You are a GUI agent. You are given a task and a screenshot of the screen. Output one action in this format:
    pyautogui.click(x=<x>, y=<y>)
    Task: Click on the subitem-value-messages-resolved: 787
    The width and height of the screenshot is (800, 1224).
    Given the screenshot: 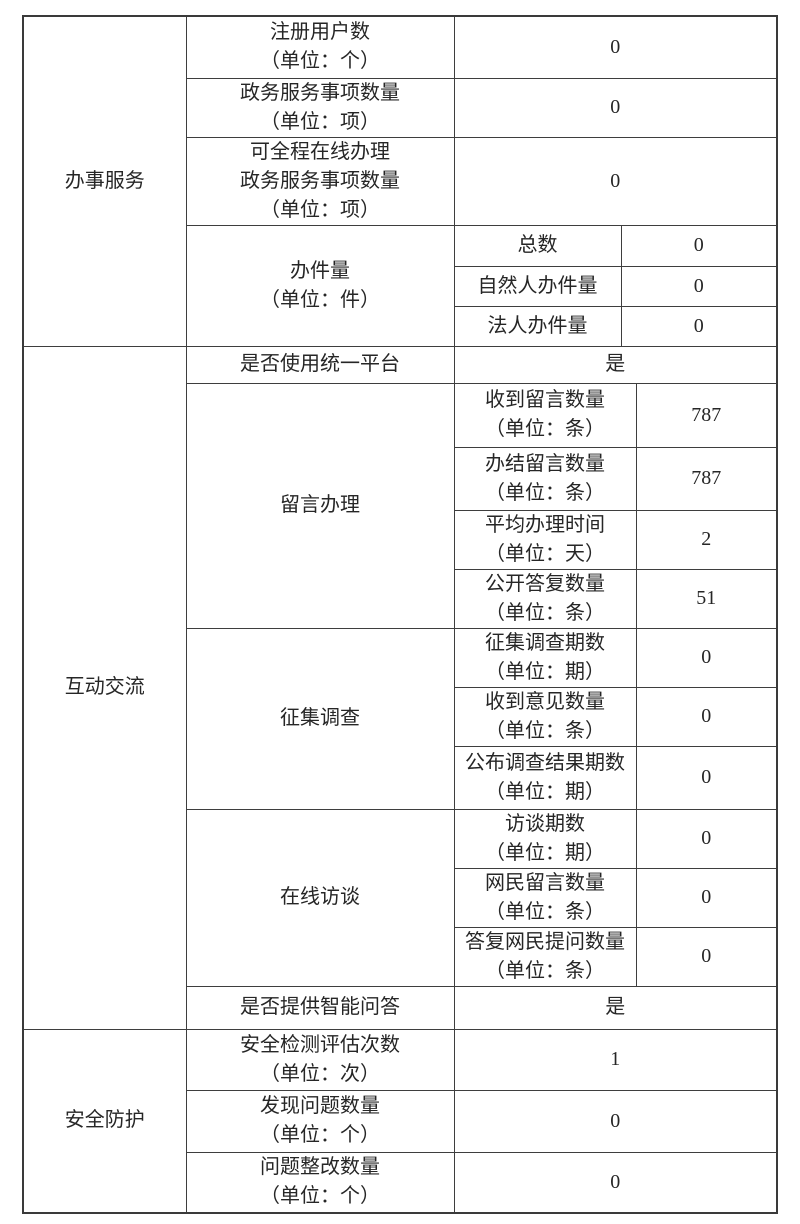 What is the action you would take?
    pyautogui.click(x=706, y=478)
    